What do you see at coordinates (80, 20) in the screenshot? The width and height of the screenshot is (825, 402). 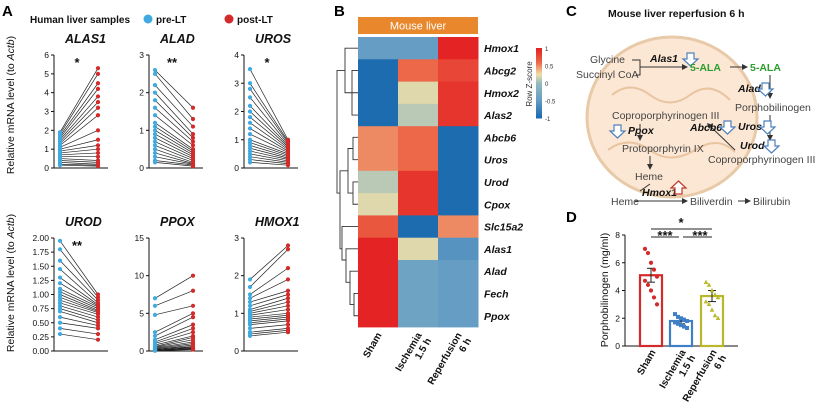 I see `legend-title: Human liver samples` at bounding box center [80, 20].